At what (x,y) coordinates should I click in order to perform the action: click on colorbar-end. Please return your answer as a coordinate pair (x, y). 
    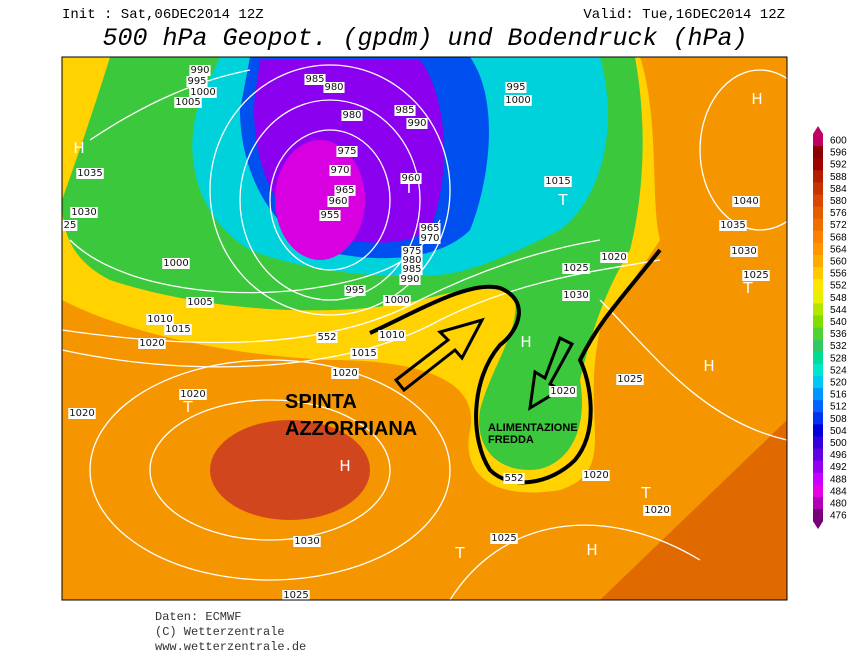
    Looking at the image, I should click on (818, 525).